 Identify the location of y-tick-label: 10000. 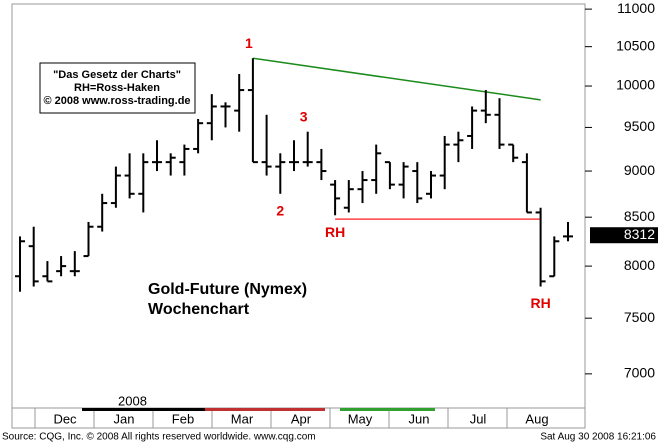
(635, 85).